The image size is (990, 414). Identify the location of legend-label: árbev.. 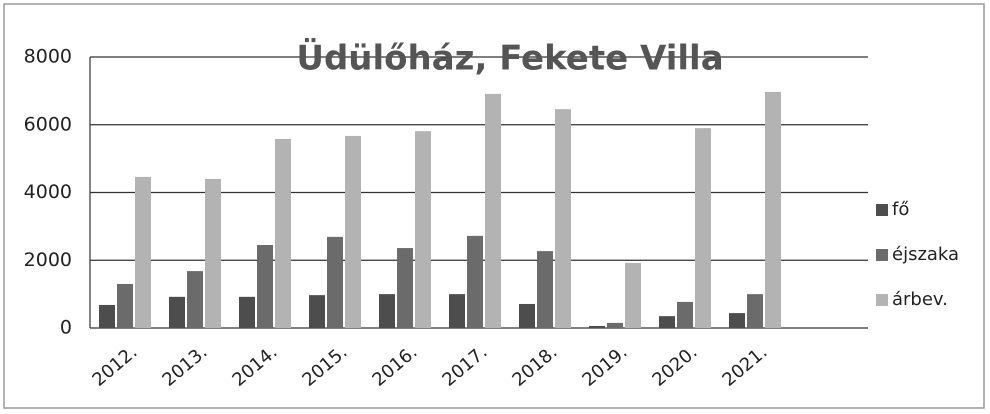
(920, 299).